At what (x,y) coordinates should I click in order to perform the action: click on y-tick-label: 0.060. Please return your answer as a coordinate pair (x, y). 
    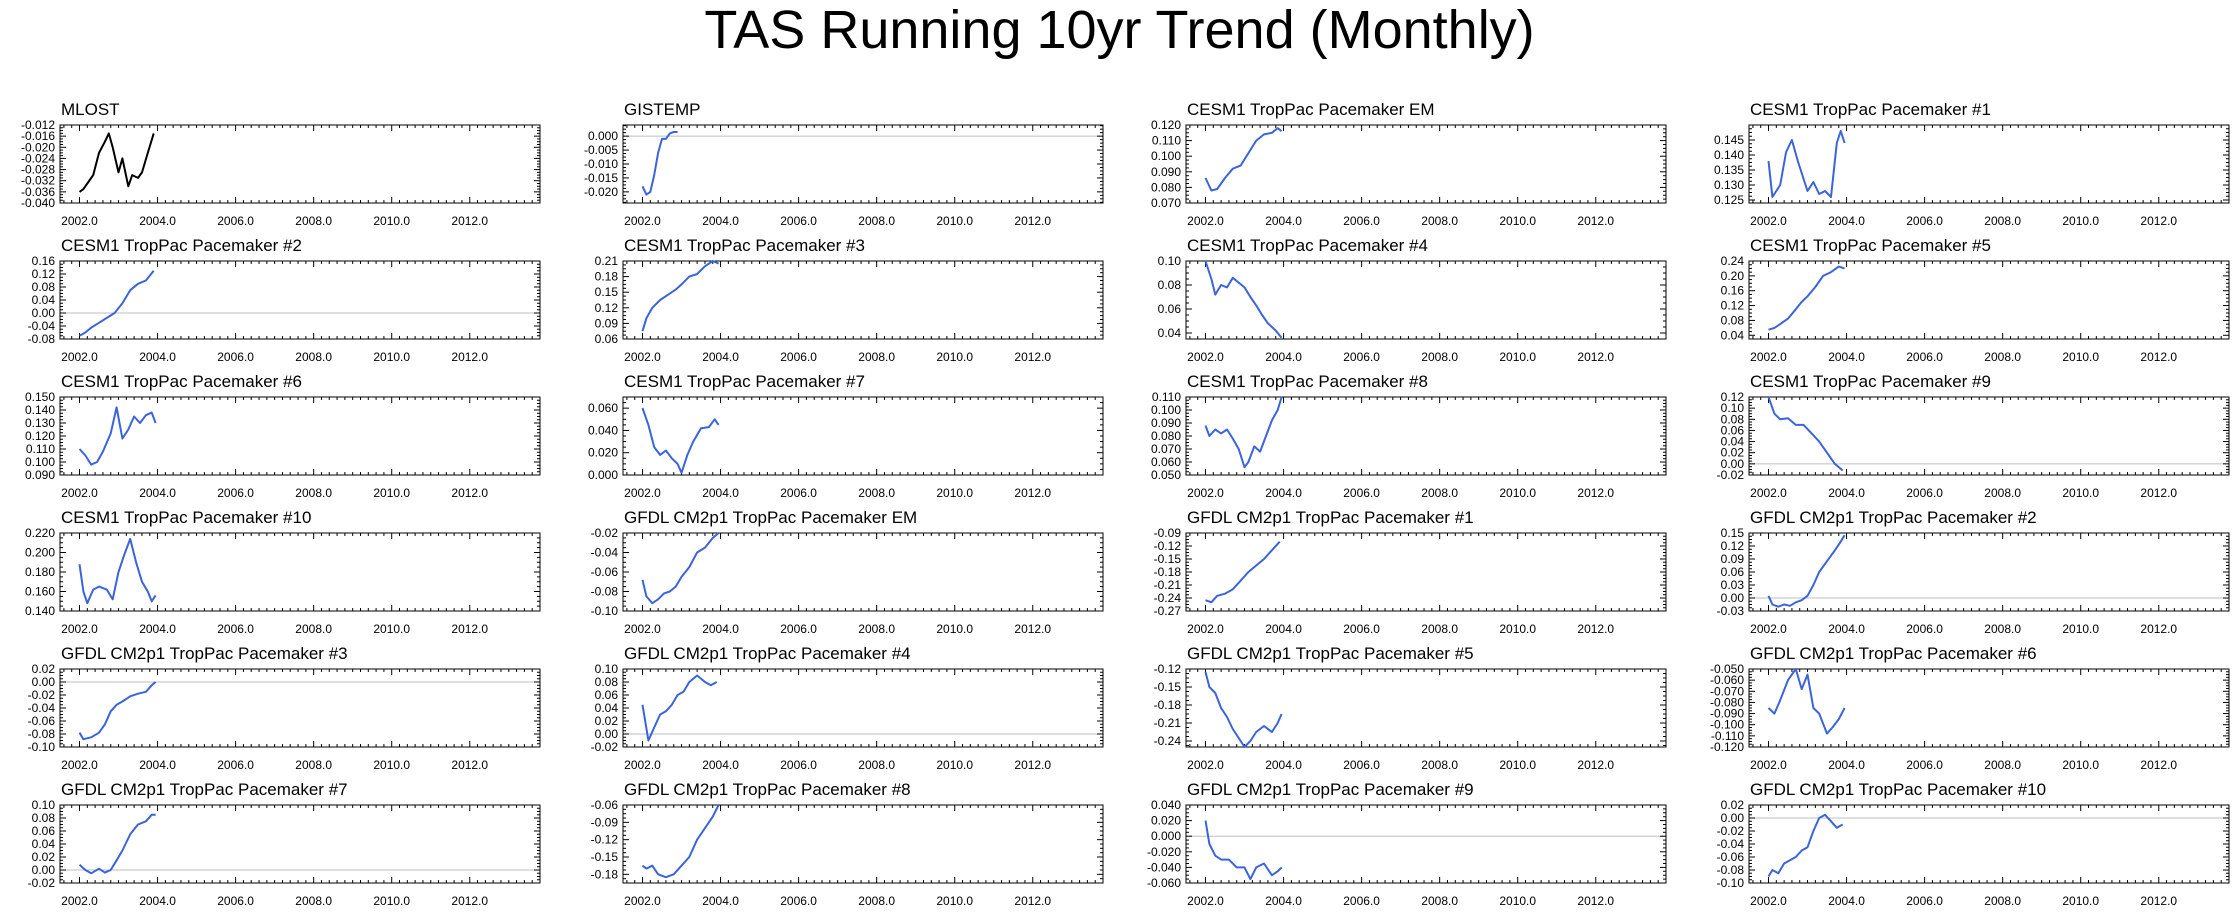
    Looking at the image, I should click on (1166, 462).